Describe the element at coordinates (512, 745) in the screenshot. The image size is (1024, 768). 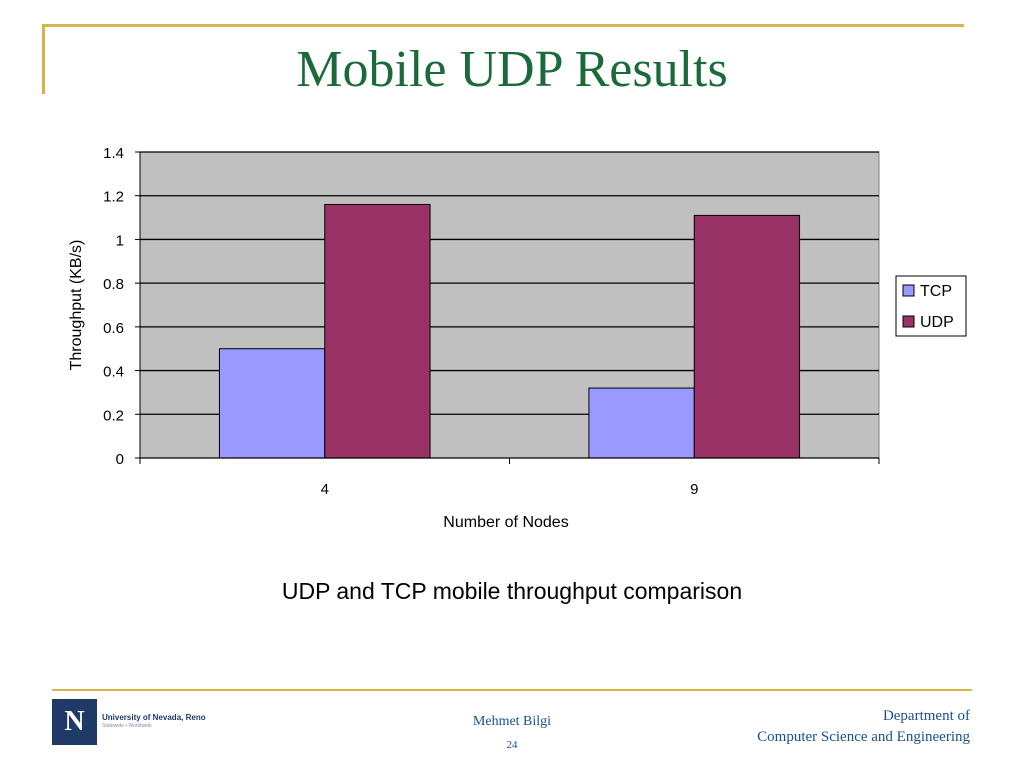
I see `page-number: 24` at that location.